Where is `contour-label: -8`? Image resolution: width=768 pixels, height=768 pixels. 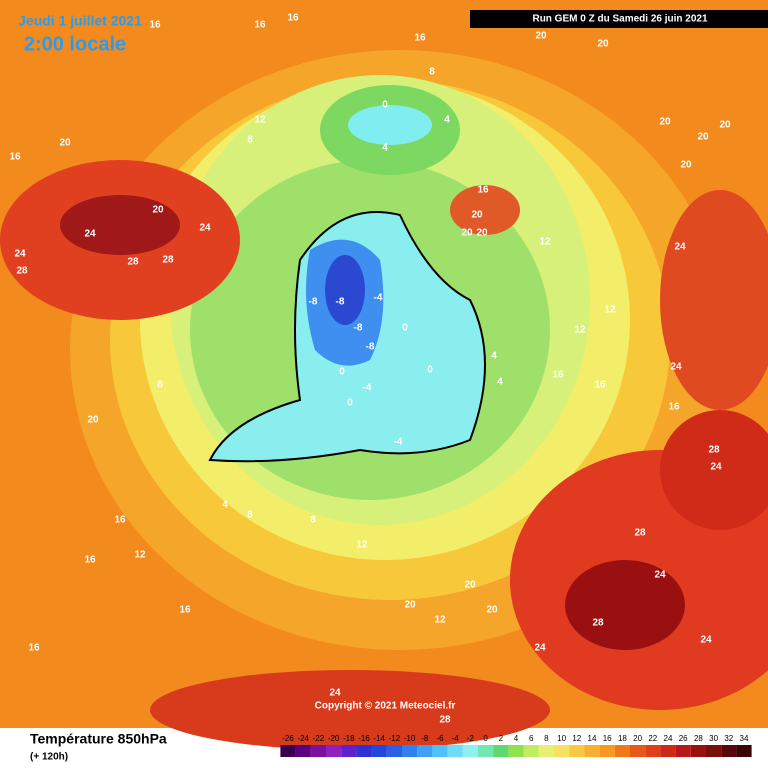
contour-label: -8 is located at coordinates (370, 347).